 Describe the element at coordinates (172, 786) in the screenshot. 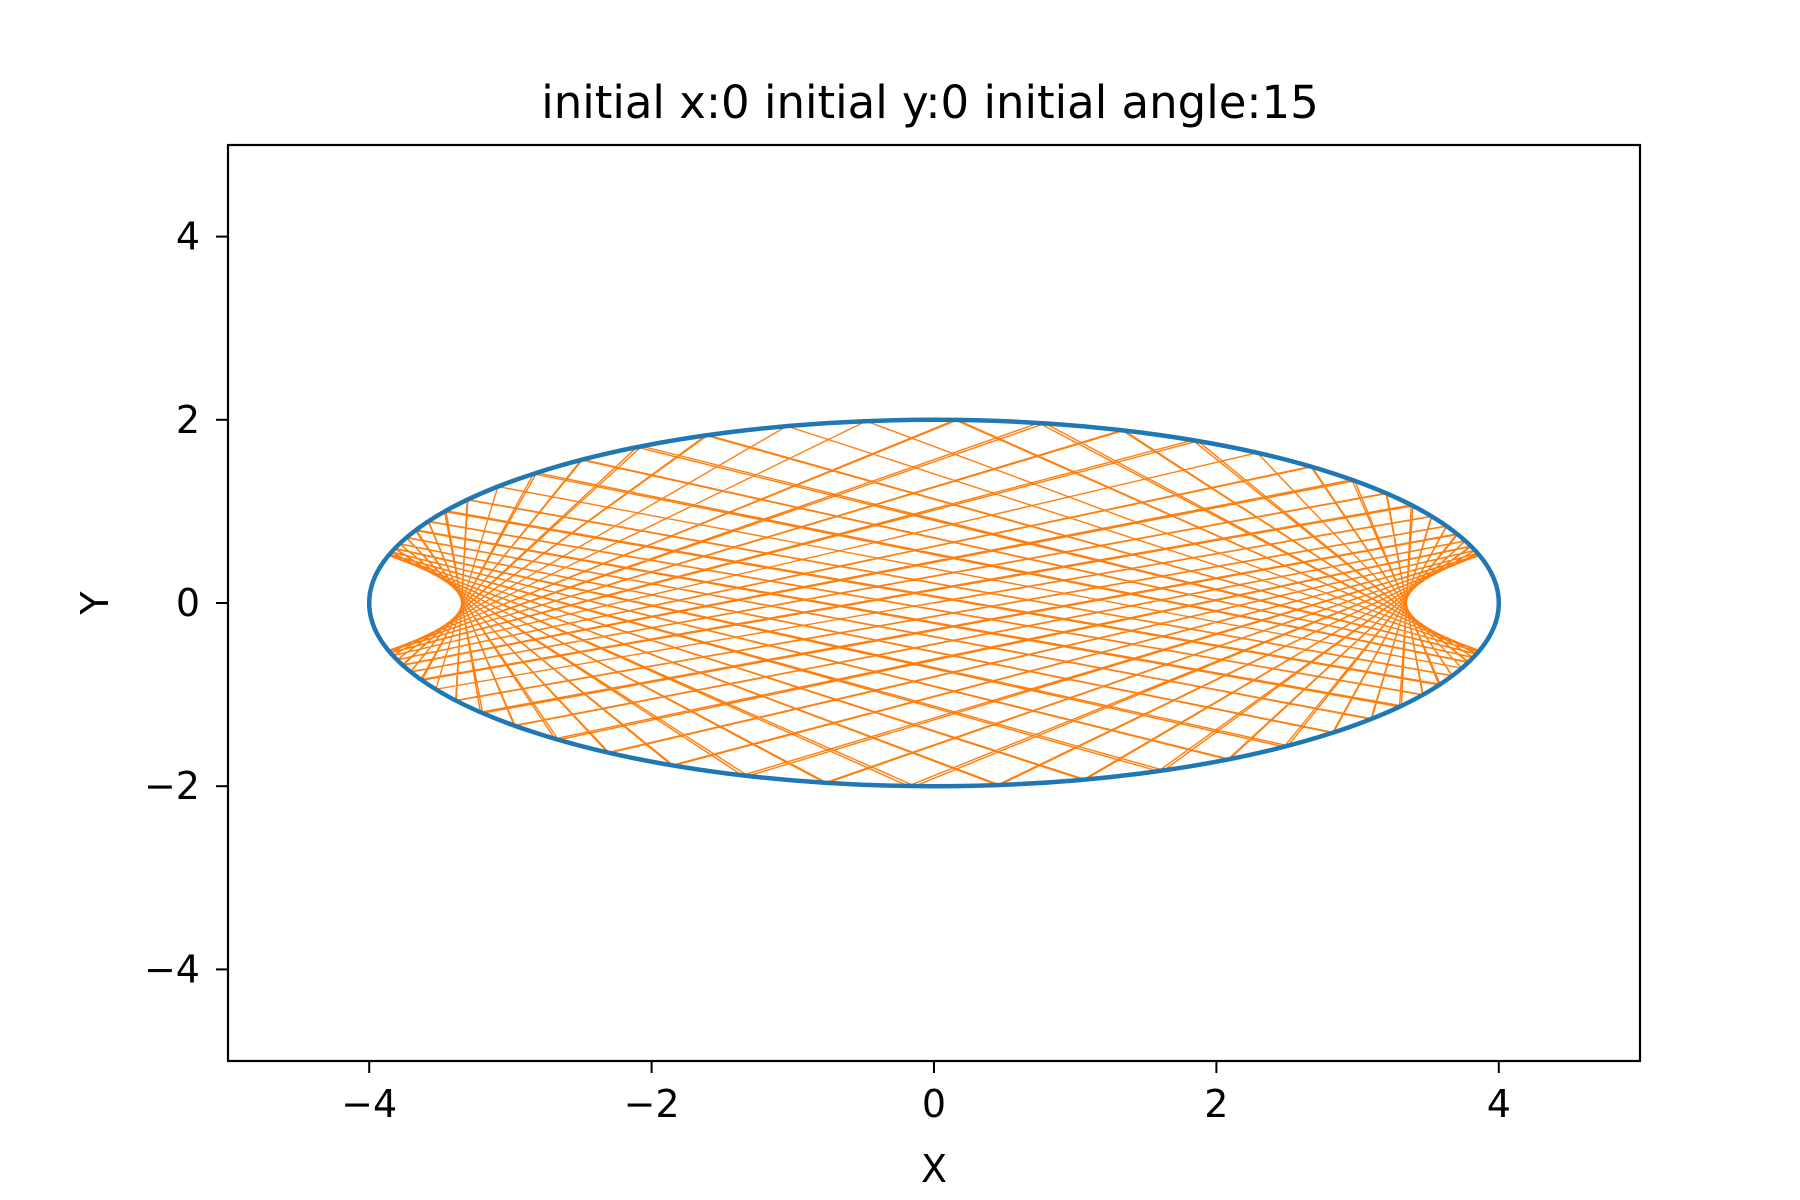

I see `y-tick-label: −2` at that location.